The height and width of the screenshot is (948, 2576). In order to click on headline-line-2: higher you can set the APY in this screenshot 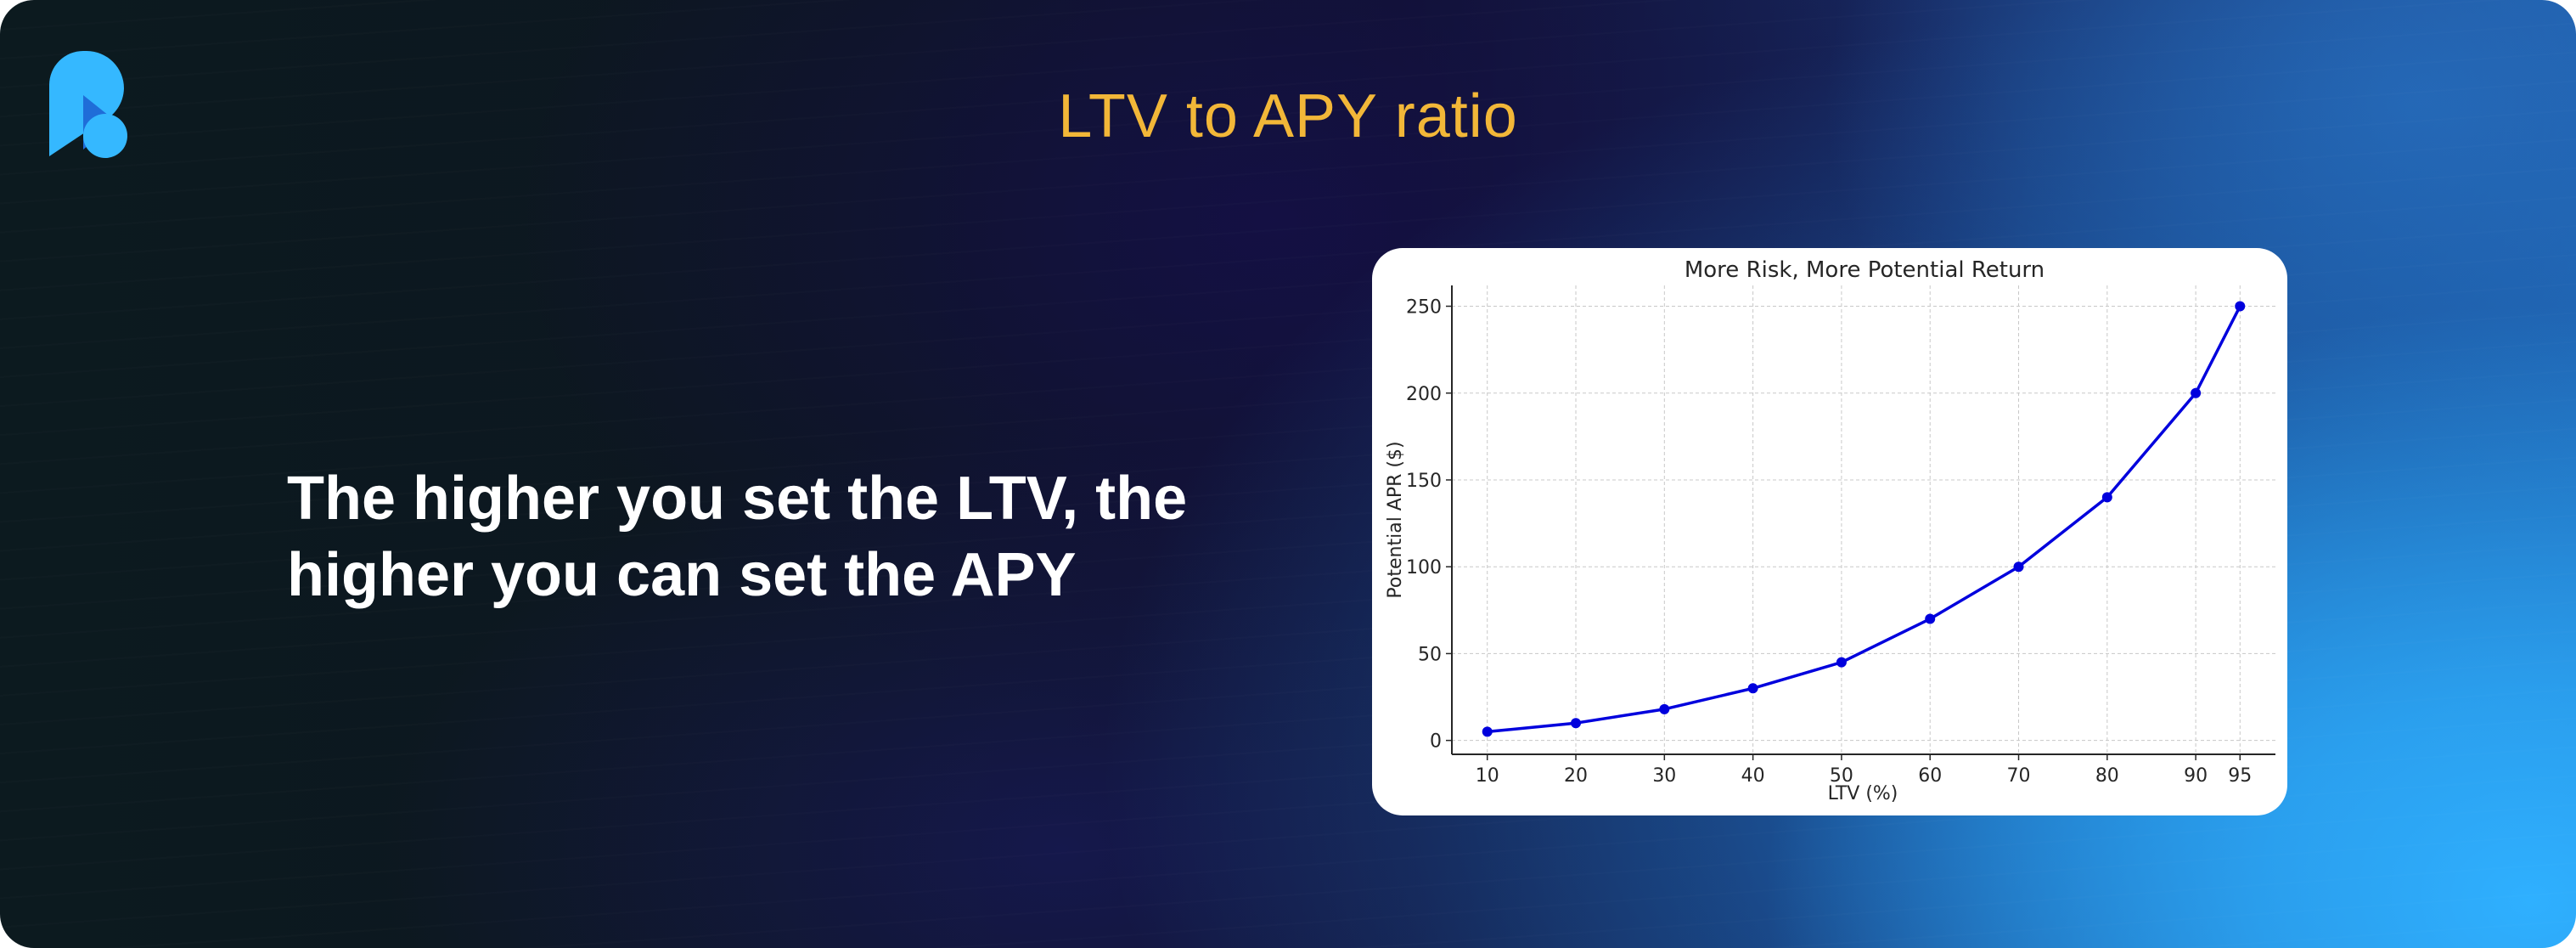, I will do `click(682, 575)`.